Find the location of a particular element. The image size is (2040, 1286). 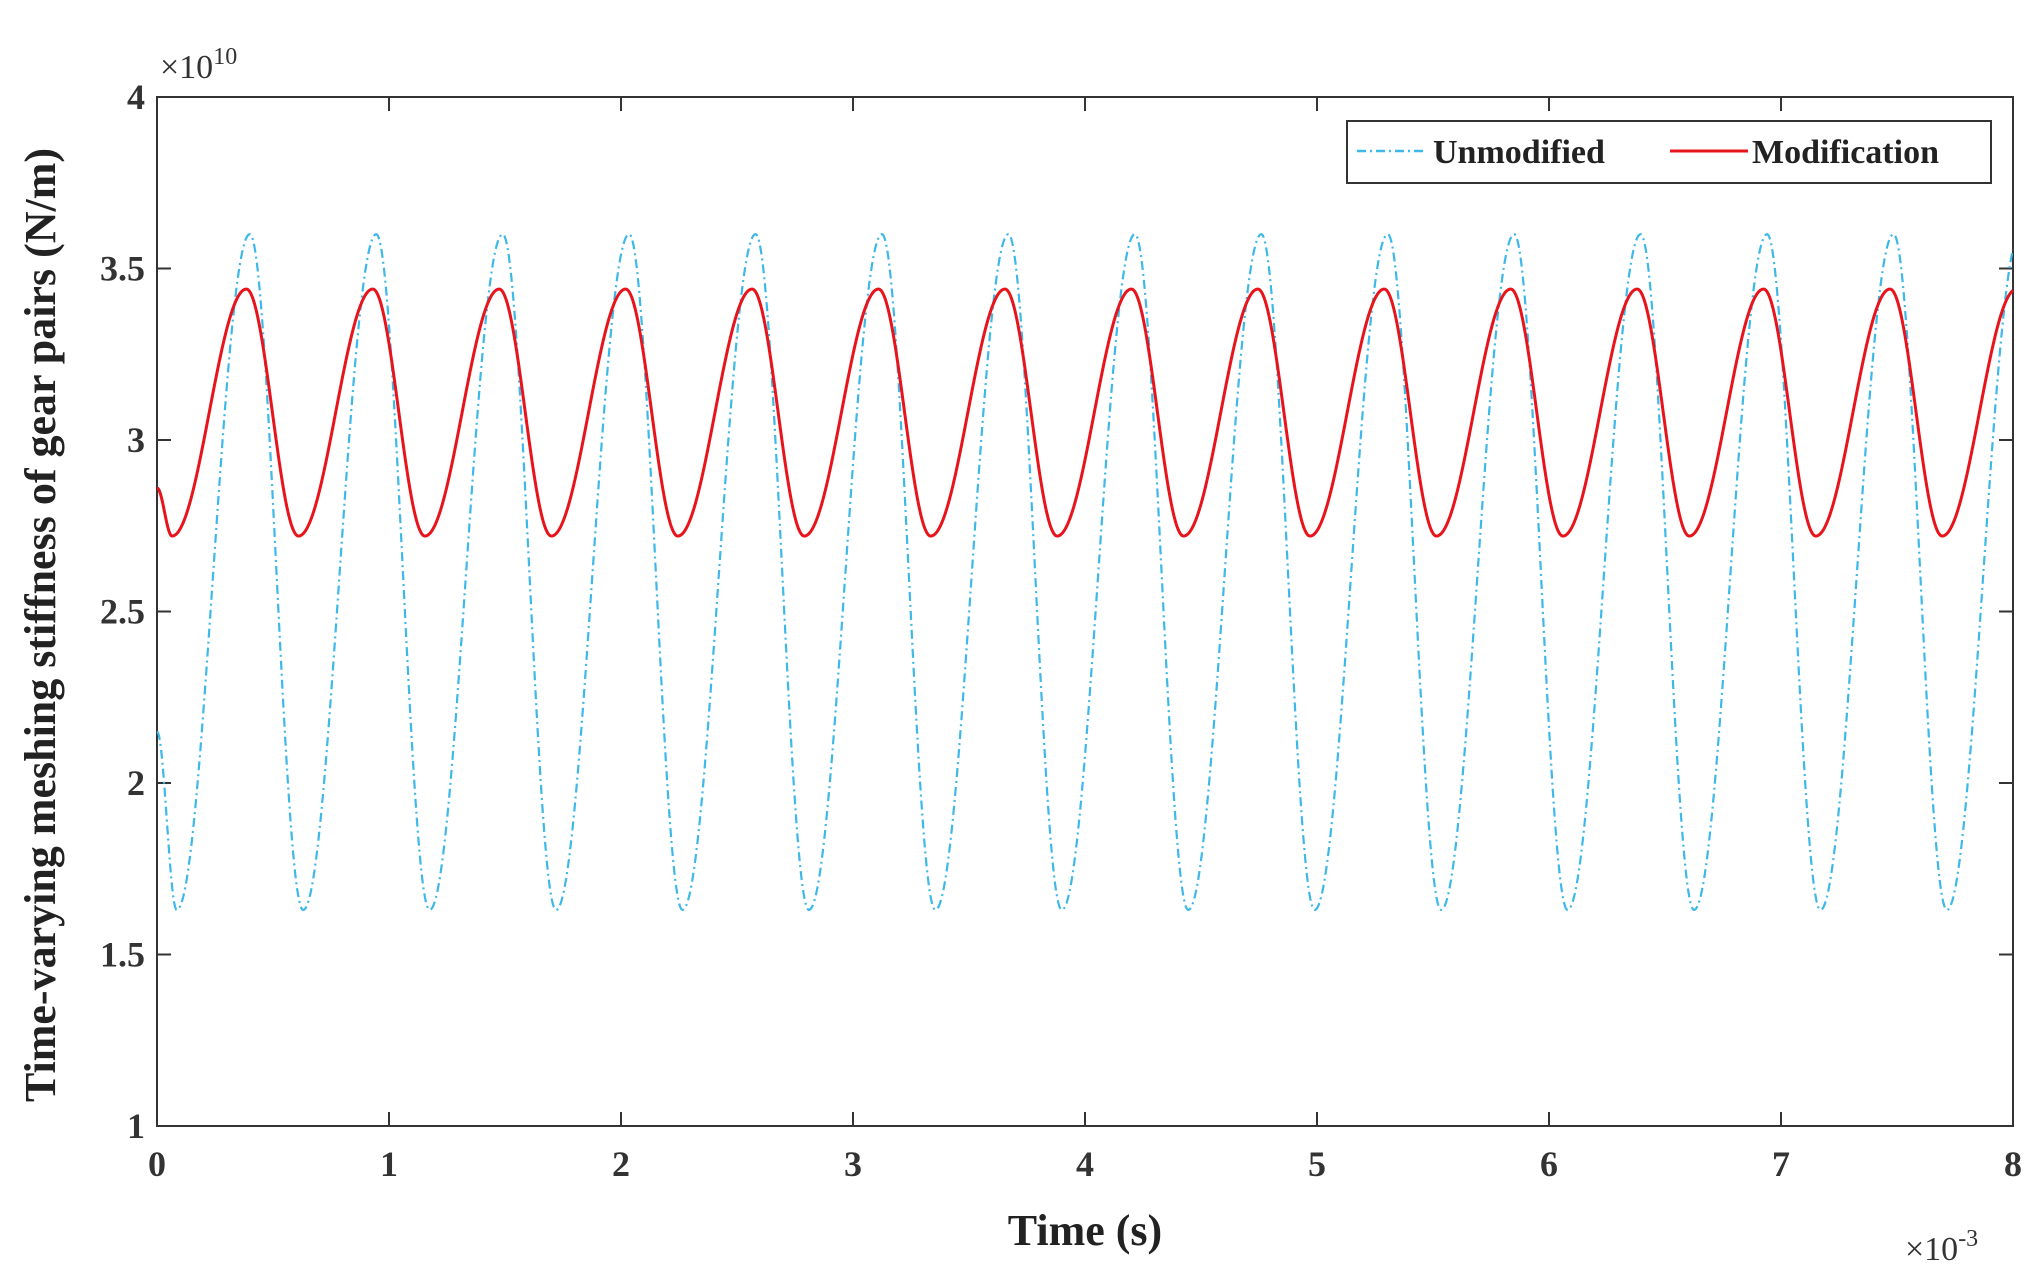

x-multiplier: ×10⁻³ is located at coordinates (1941, 1247).